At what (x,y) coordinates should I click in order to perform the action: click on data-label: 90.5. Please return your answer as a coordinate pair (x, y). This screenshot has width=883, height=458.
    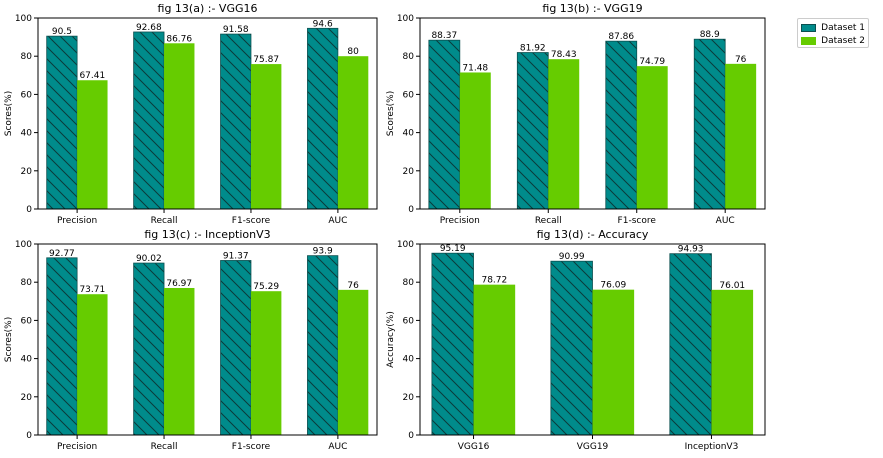
    Looking at the image, I should click on (62, 32).